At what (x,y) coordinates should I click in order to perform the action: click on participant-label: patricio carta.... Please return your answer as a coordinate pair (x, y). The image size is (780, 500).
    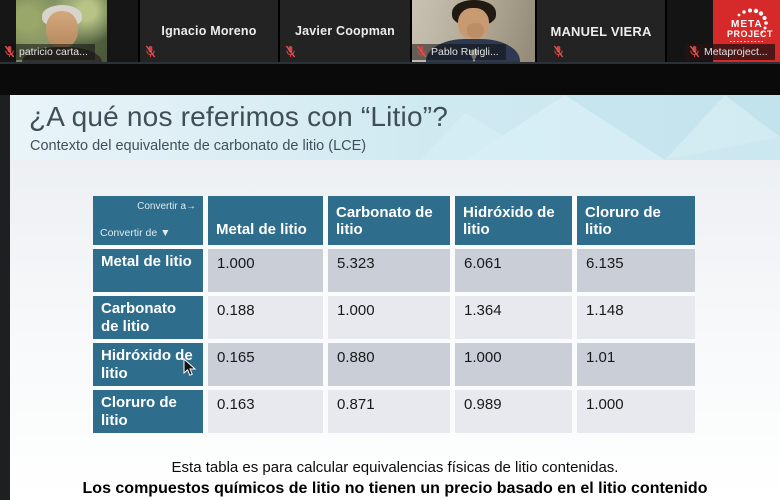
    Looking at the image, I should click on (47, 52).